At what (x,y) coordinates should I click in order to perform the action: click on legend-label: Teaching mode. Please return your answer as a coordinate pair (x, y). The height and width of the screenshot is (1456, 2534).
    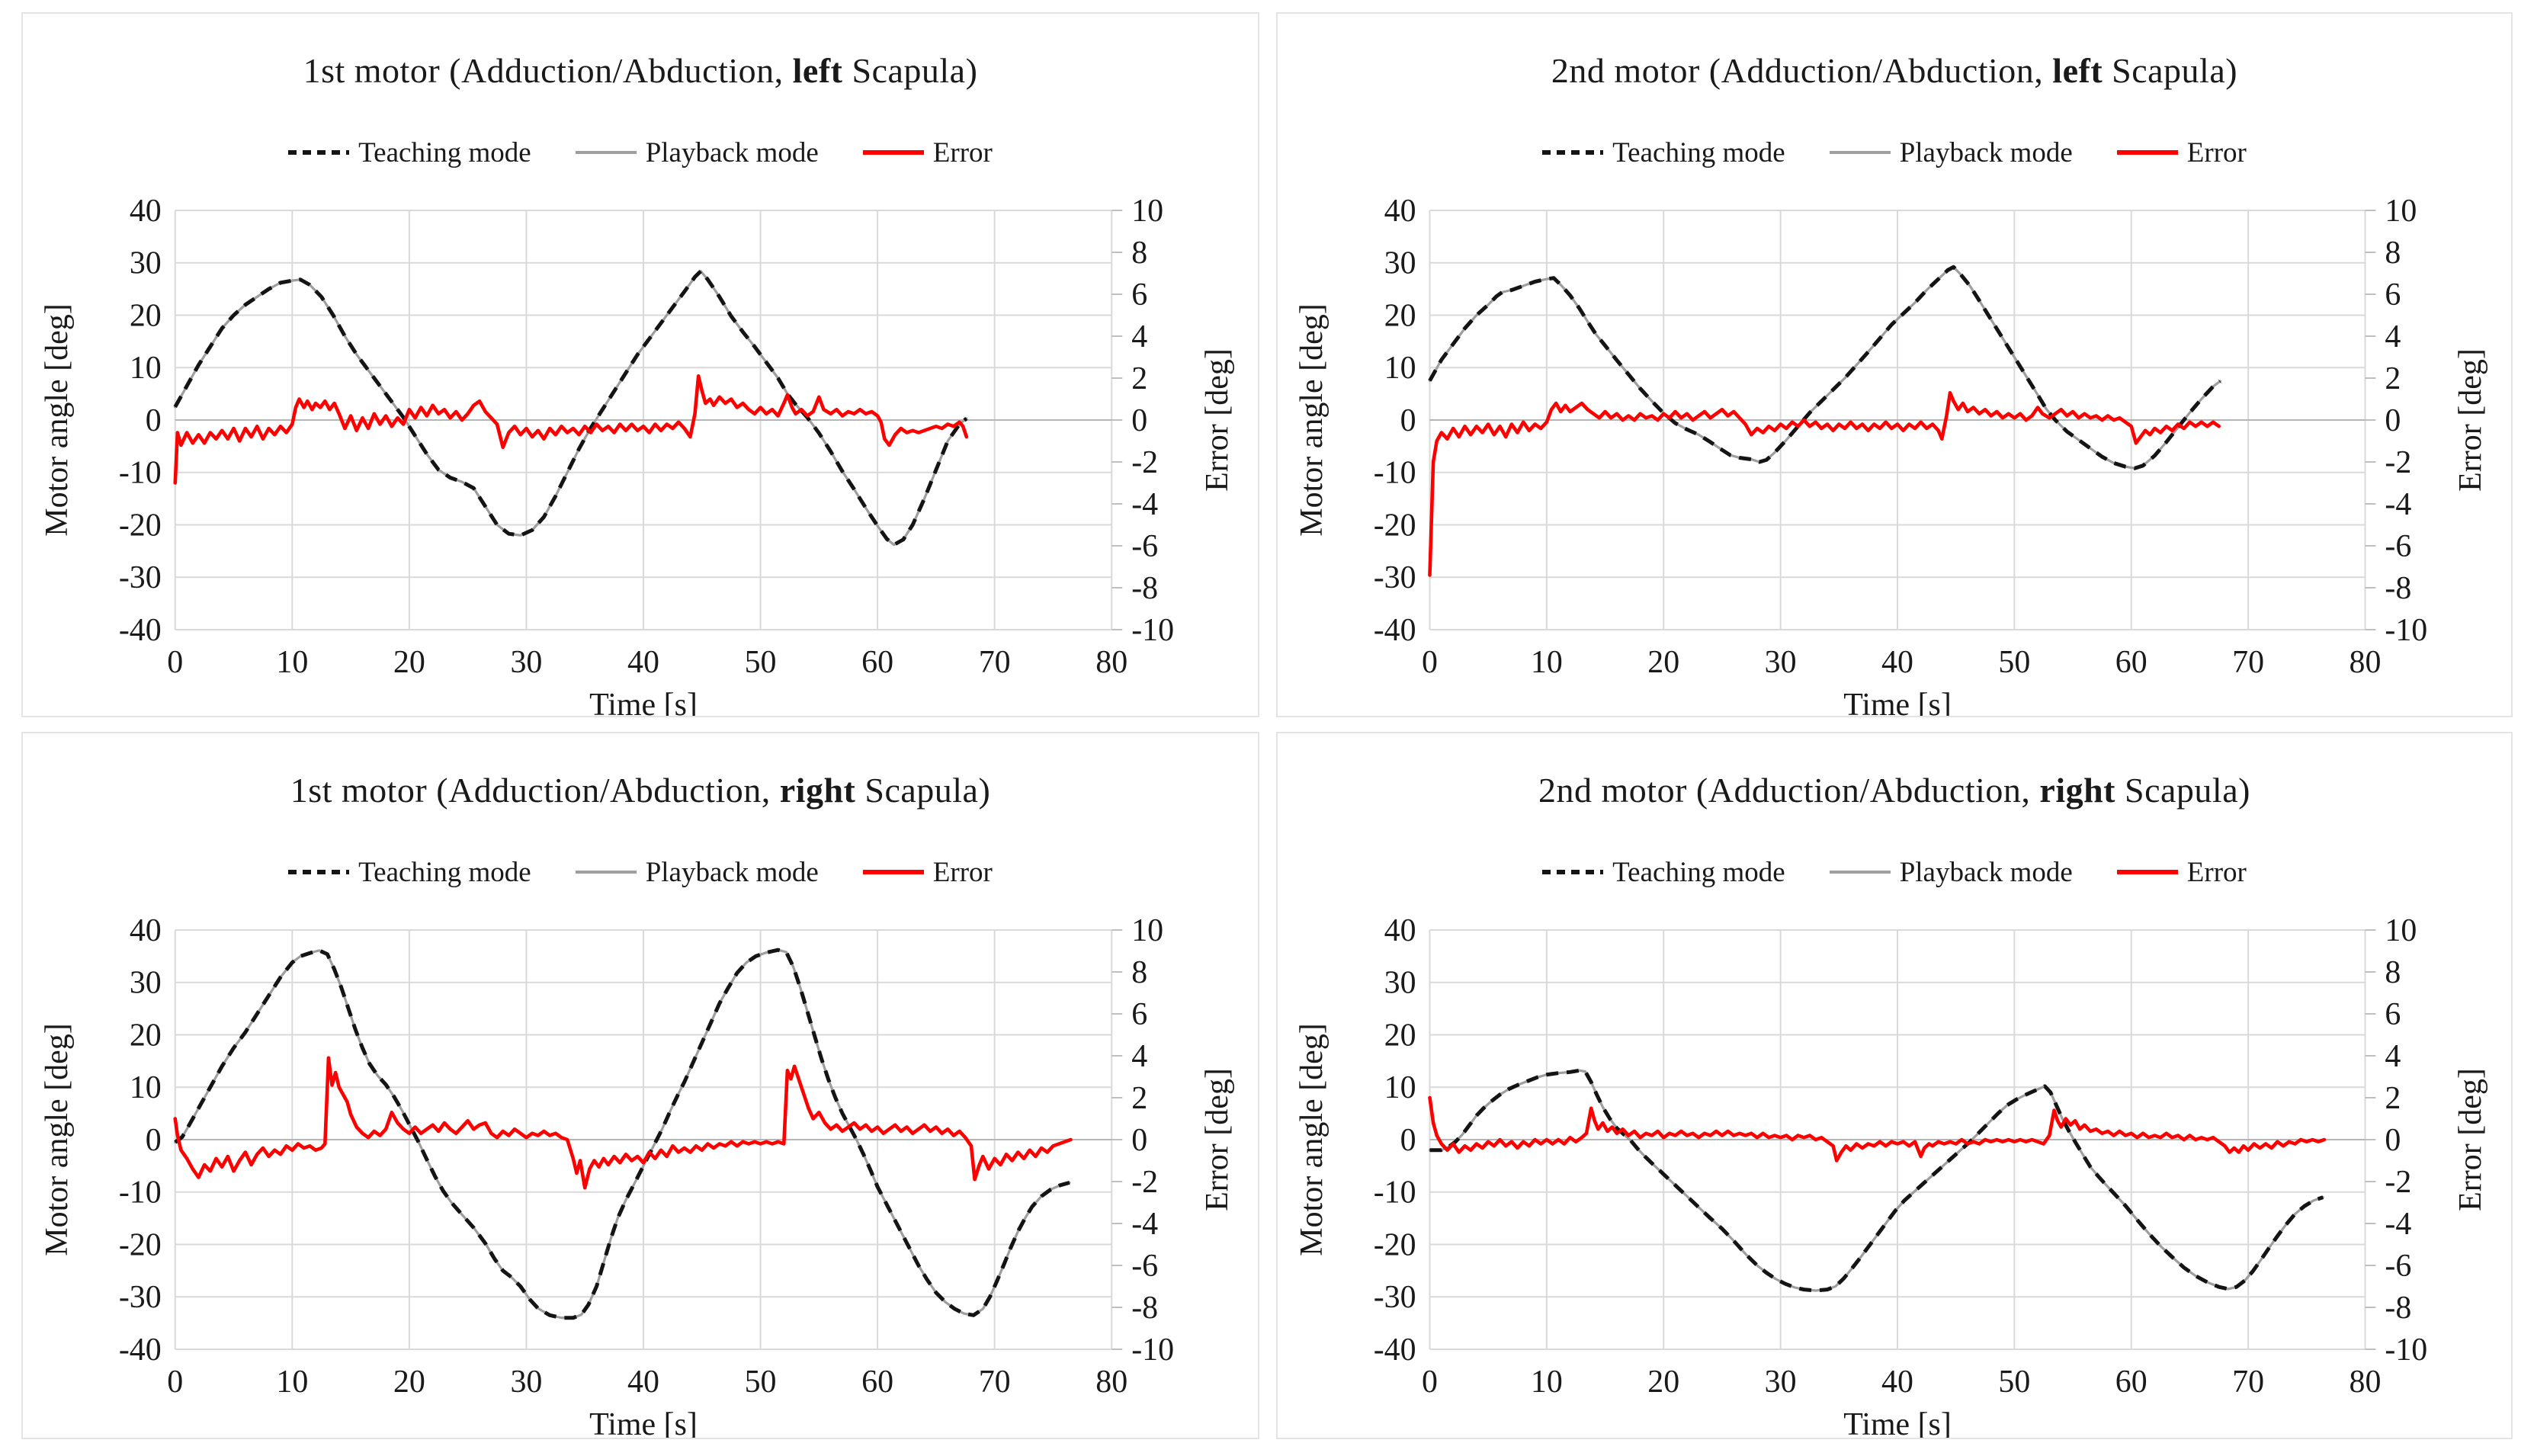
    Looking at the image, I should click on (444, 152).